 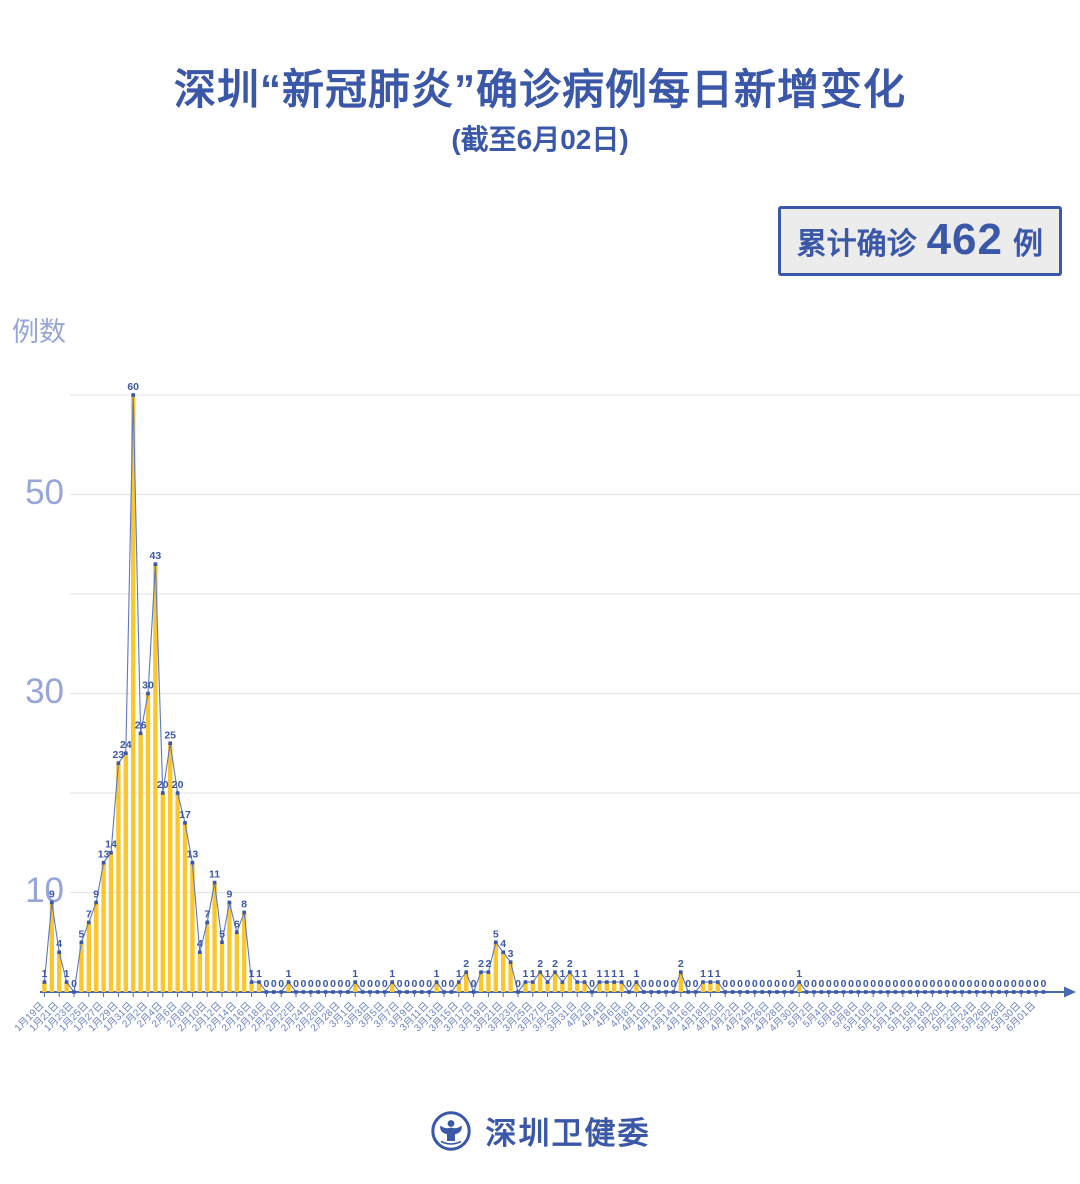 What do you see at coordinates (39, 332) in the screenshot?
I see `y-axis-label: 例数` at bounding box center [39, 332].